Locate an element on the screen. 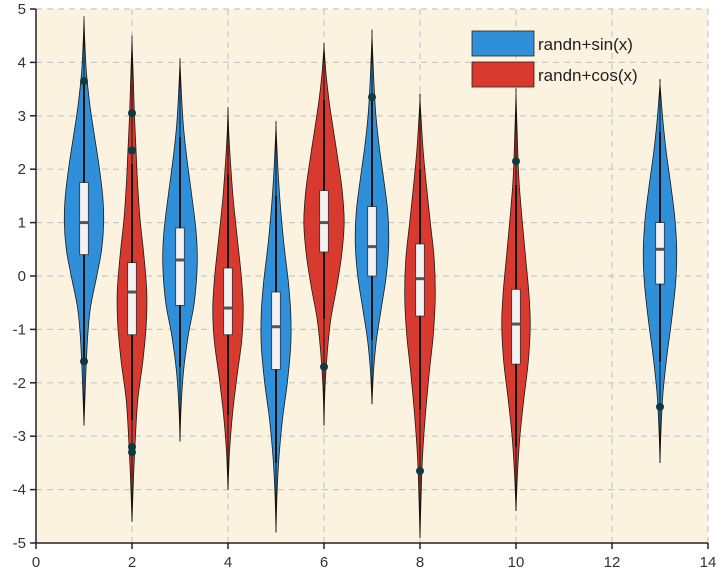 Image resolution: width=722 pixels, height=578 pixels. y-tick-label: 1 is located at coordinates (22, 223).